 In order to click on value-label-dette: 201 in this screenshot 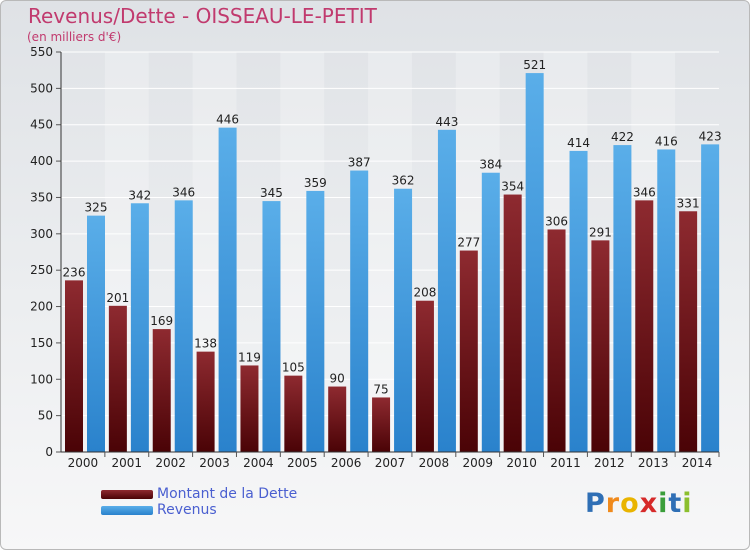, I will do `click(117, 298)`.